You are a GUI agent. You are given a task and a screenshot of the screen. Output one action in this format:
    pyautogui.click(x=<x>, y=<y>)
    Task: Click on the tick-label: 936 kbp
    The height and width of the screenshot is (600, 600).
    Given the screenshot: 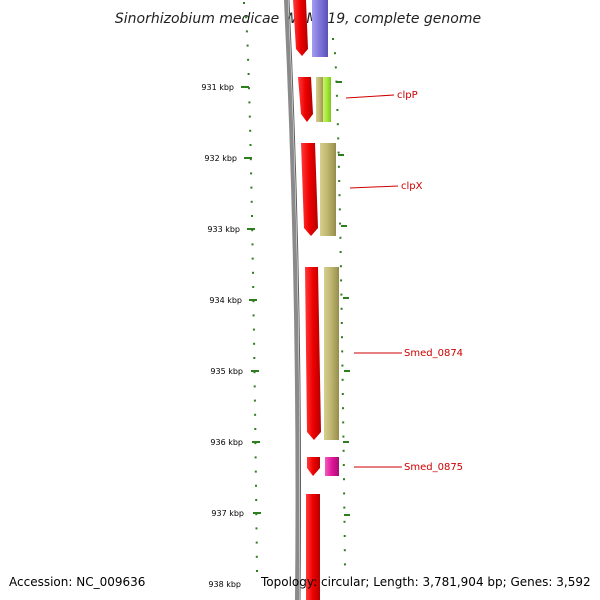 What is the action you would take?
    pyautogui.click(x=226, y=442)
    